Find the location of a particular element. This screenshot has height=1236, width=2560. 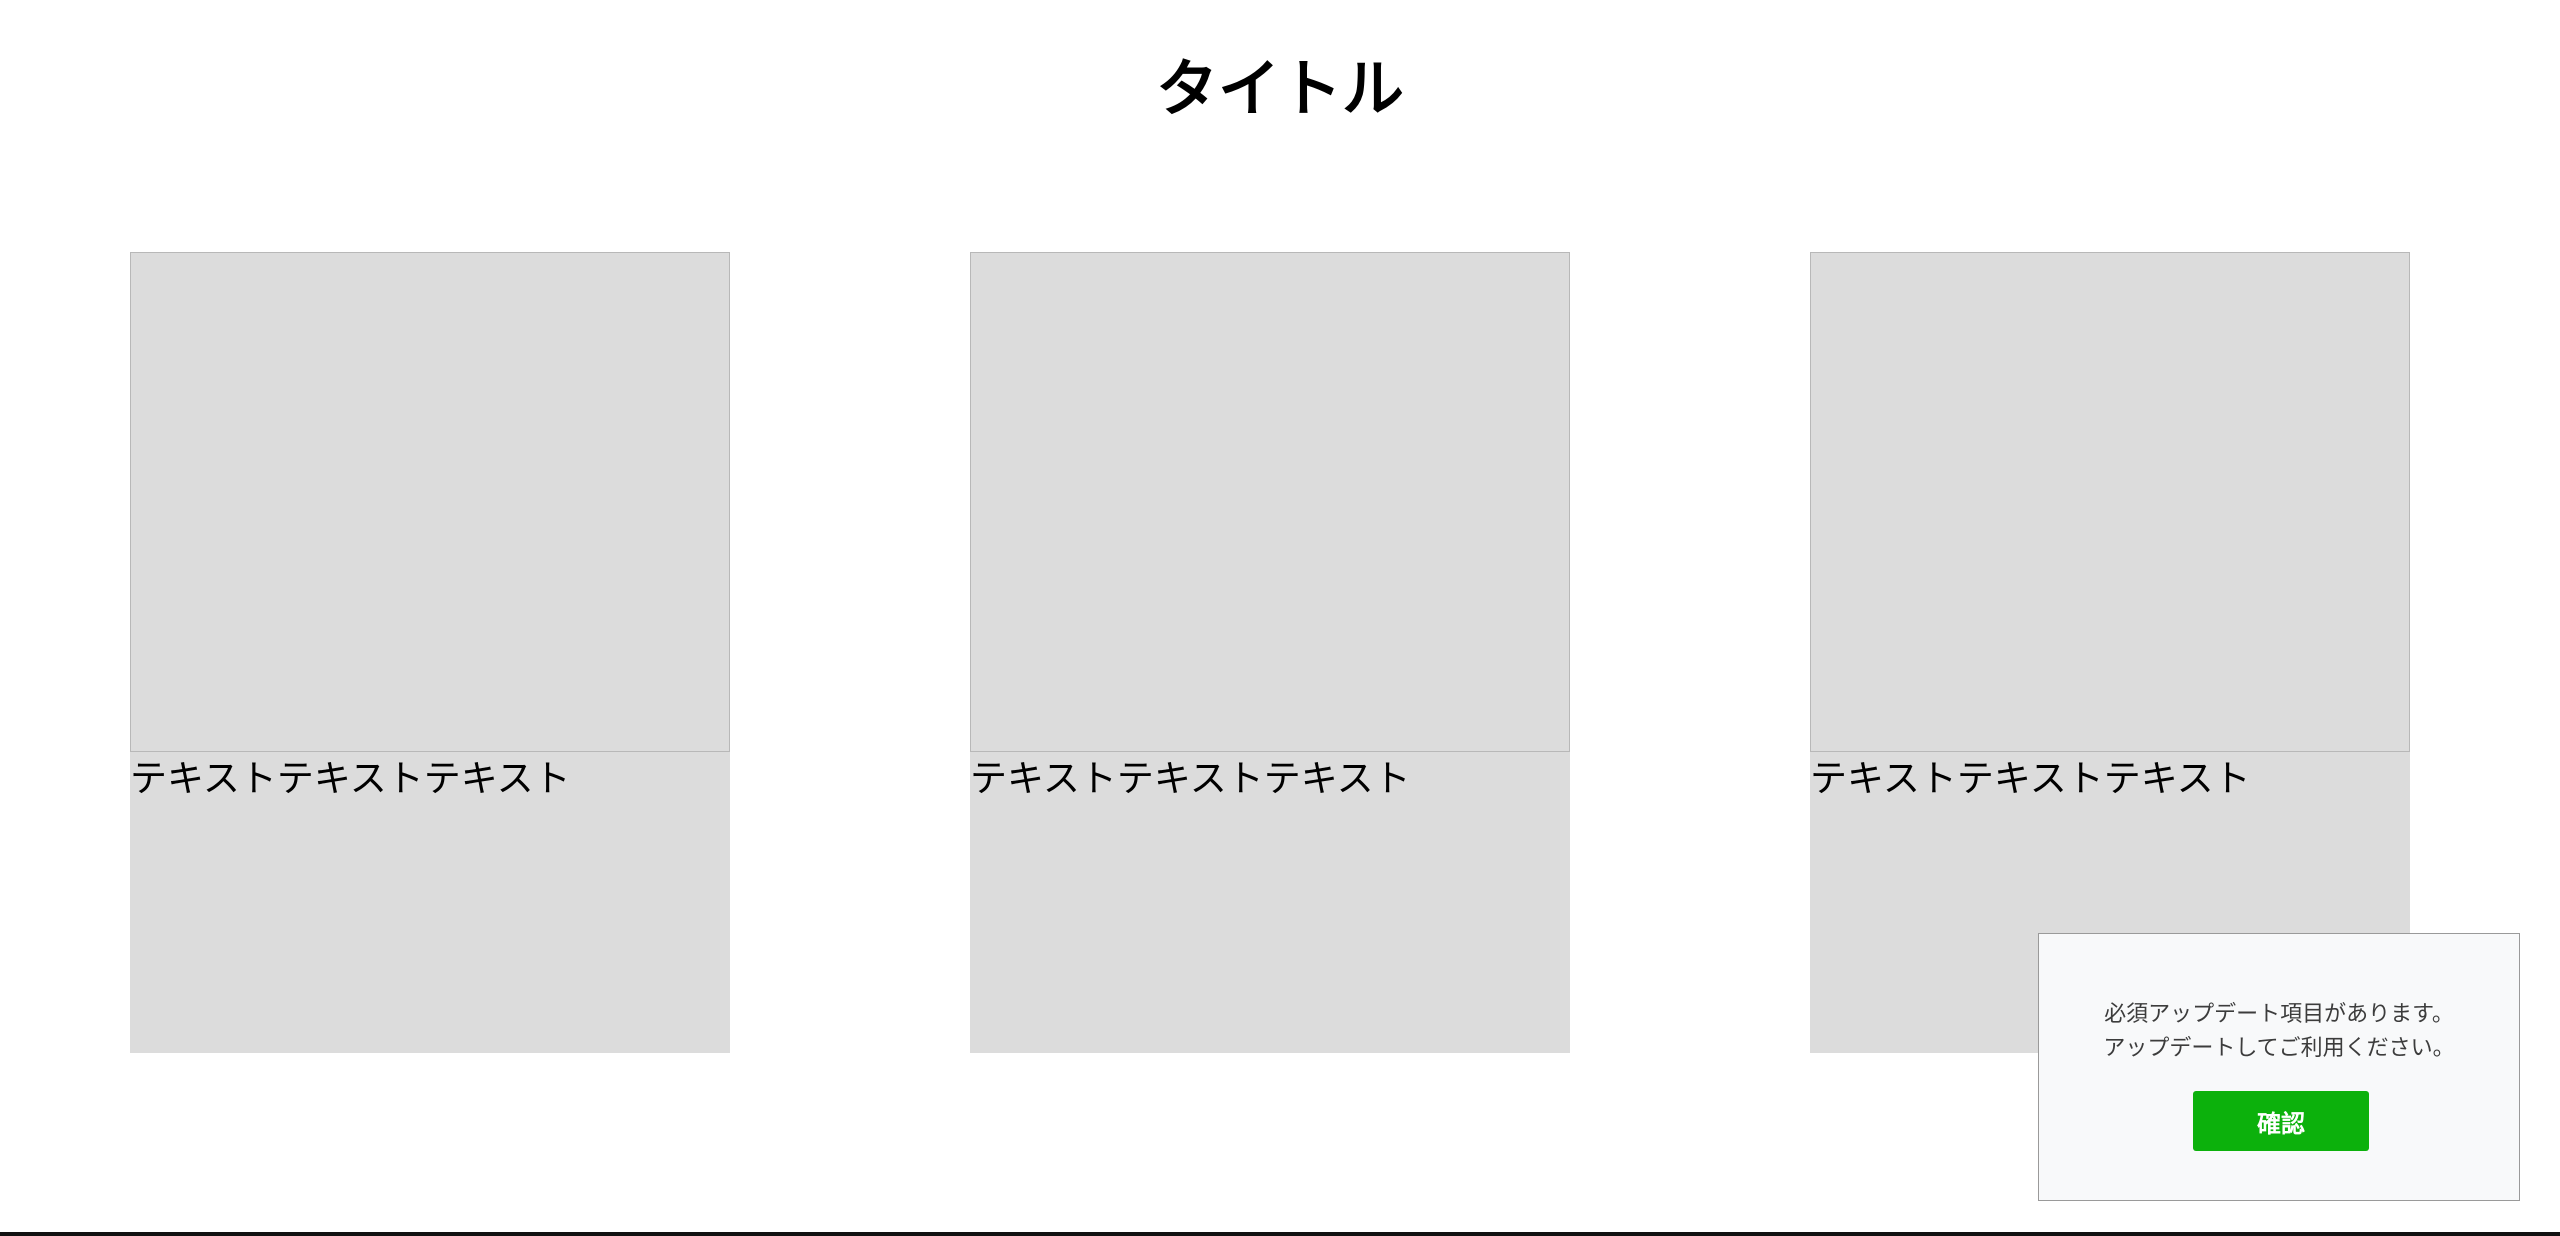

dialog-message-line-1: 必須アップデート項目があります。 is located at coordinates (2279, 1014).